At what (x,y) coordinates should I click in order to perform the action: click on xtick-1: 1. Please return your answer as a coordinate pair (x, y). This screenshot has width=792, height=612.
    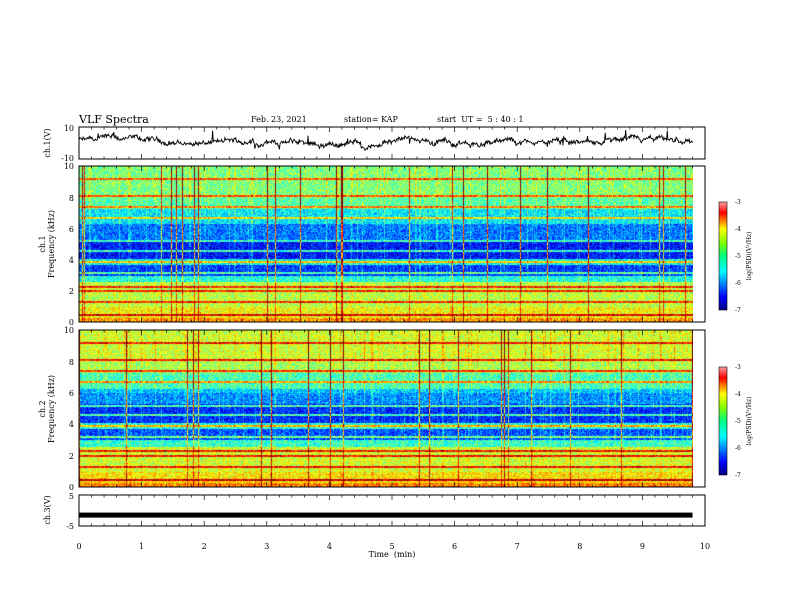
    Looking at the image, I should click on (141, 546).